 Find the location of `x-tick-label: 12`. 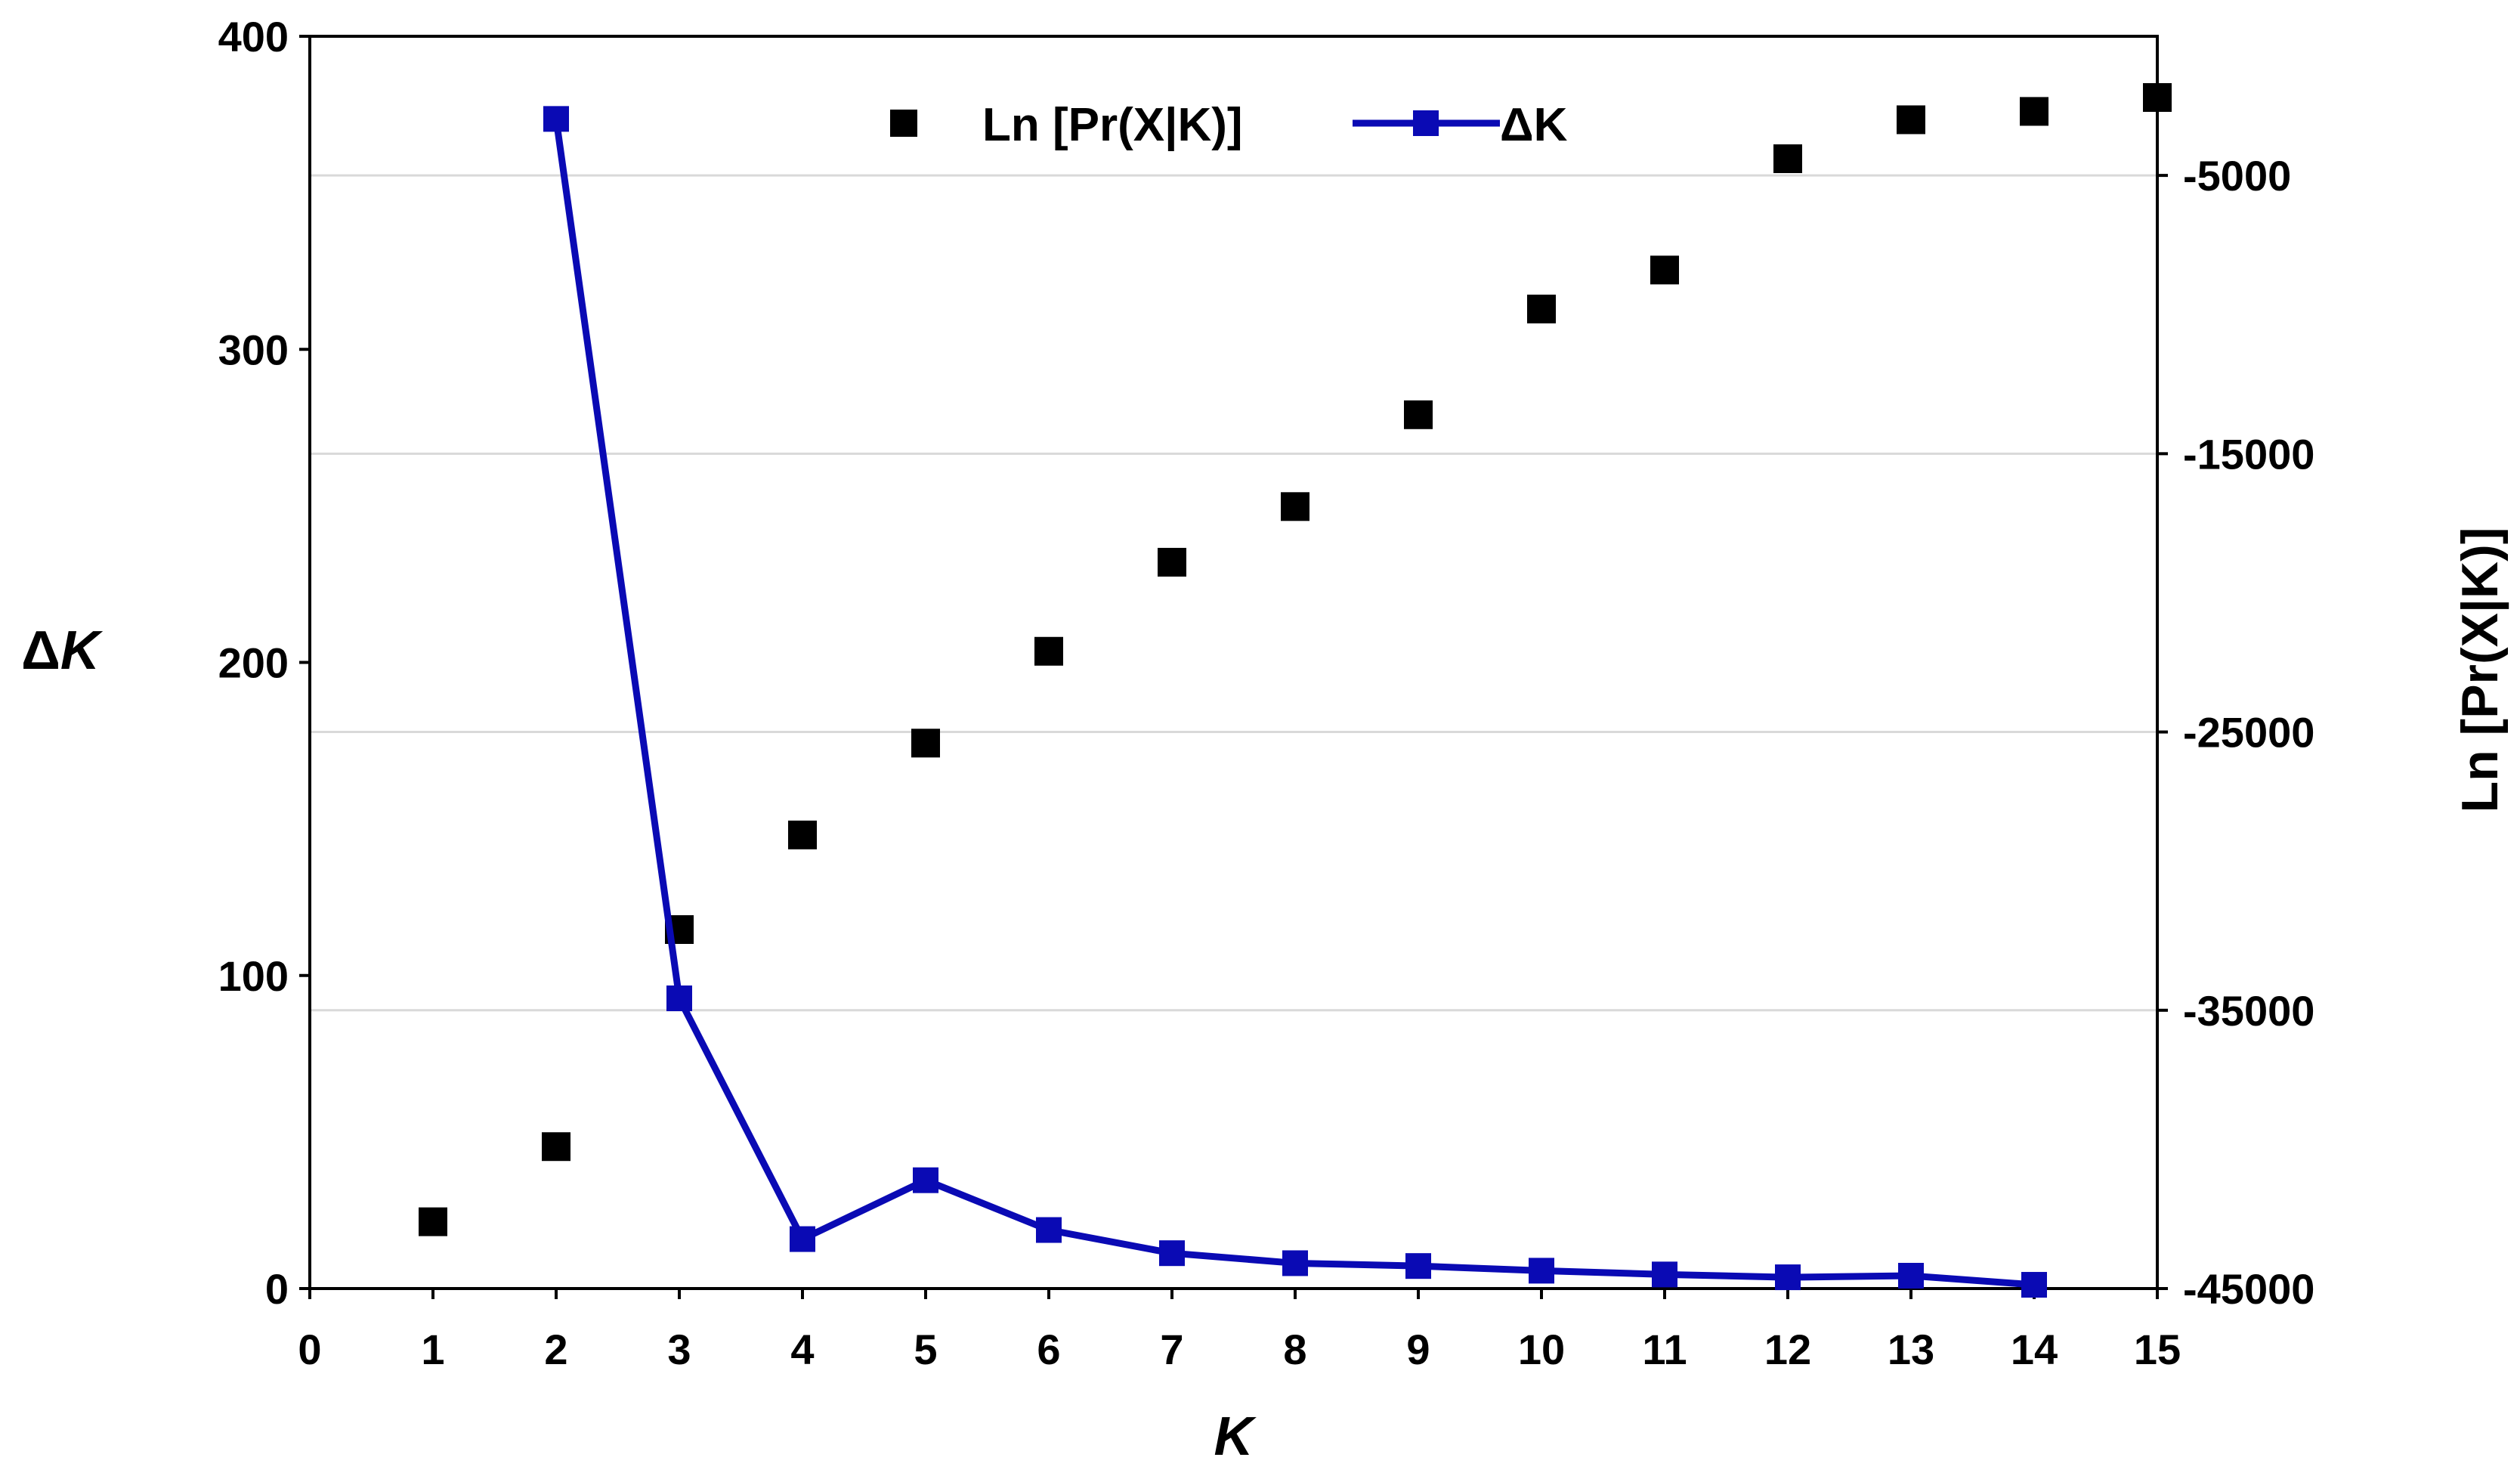

x-tick-label: 12 is located at coordinates (1787, 1349).